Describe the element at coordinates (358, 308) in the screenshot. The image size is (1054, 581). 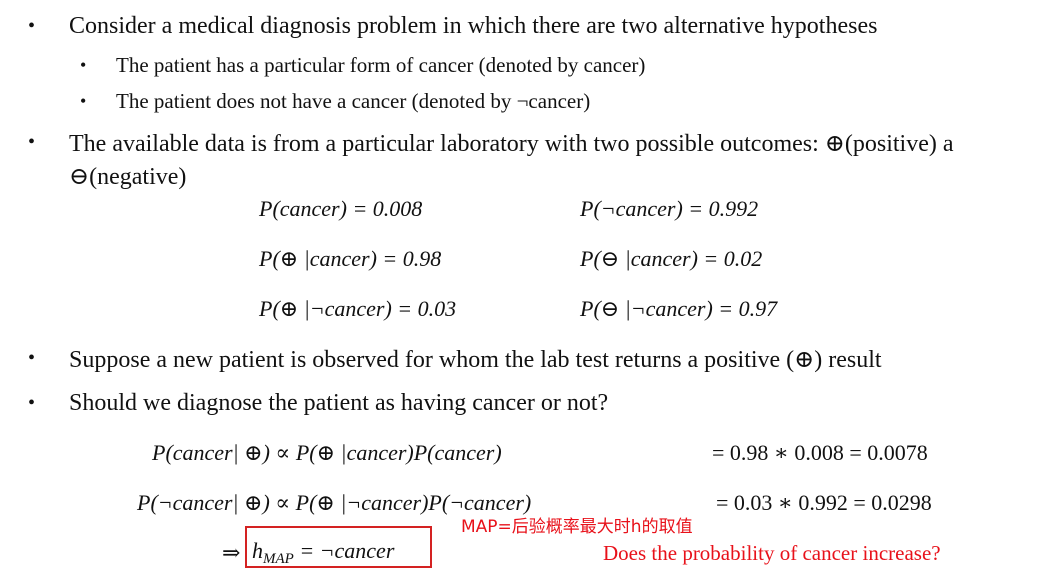
I see `eq-p-pos-given-not-cancer: P(⊕ |¬cancer) = 0.03` at that location.